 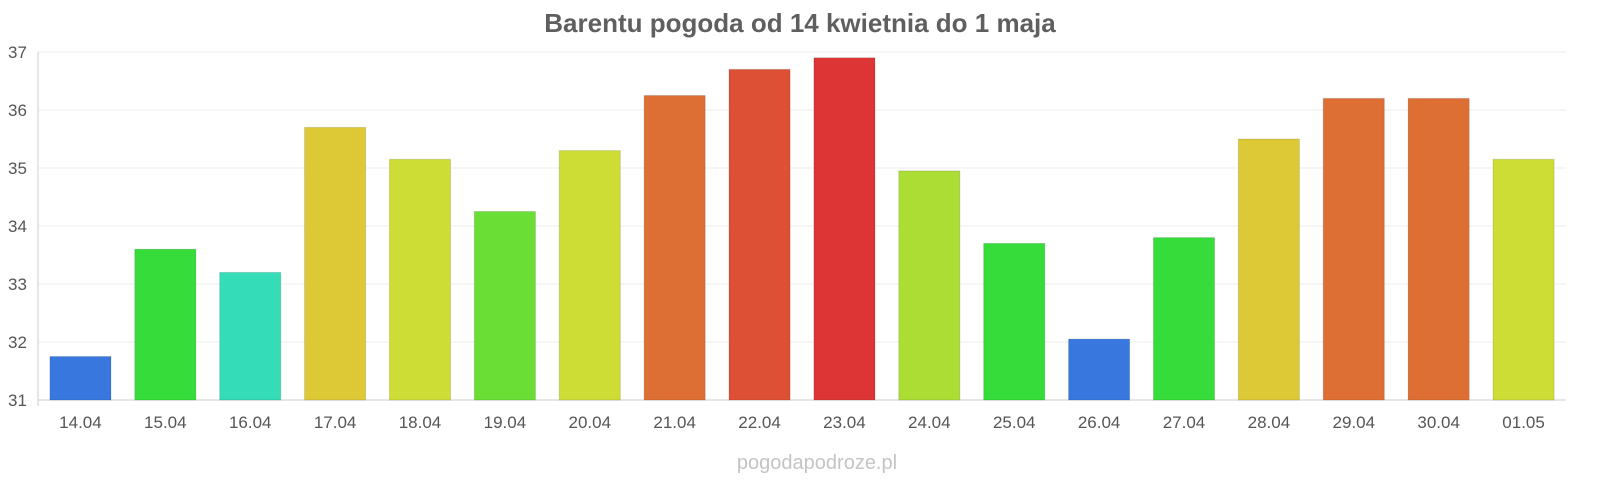 I want to click on x-tick-label: 17.04, so click(x=335, y=422).